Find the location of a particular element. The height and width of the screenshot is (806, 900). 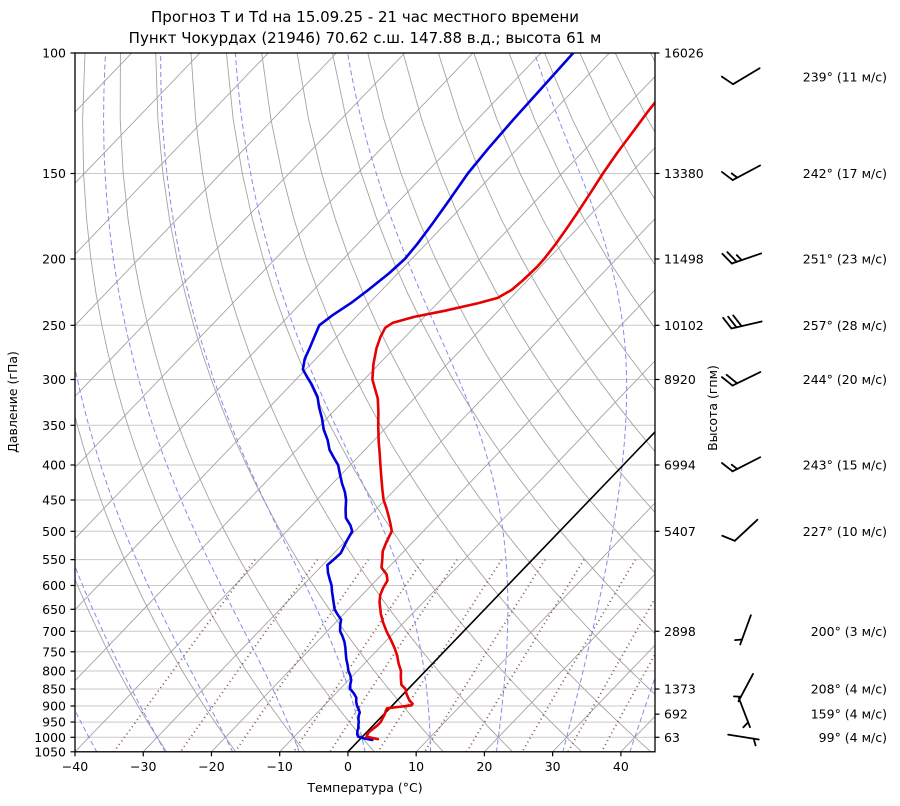

wind-label: 257° (28 м/с) is located at coordinates (845, 325).